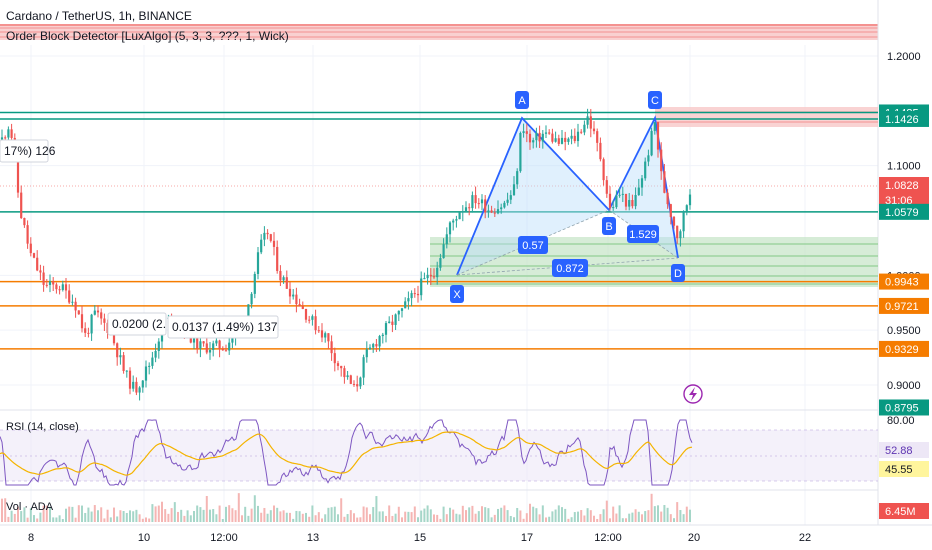  I want to click on order-block-green-zone, so click(654, 262).